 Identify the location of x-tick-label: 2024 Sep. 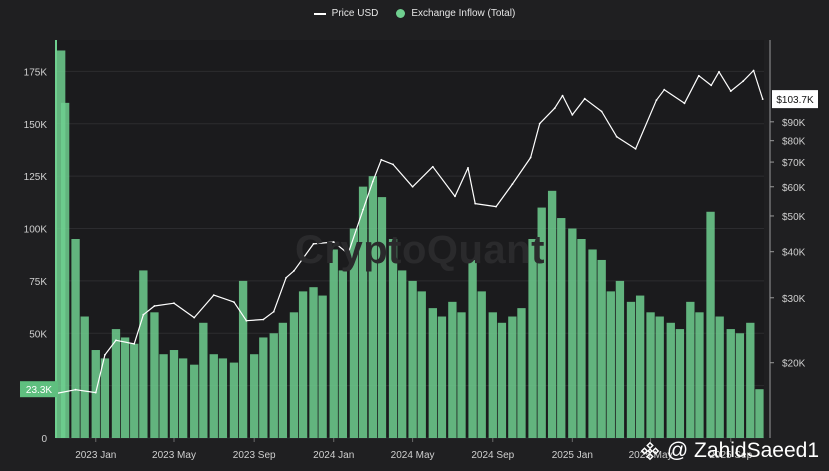
(492, 455).